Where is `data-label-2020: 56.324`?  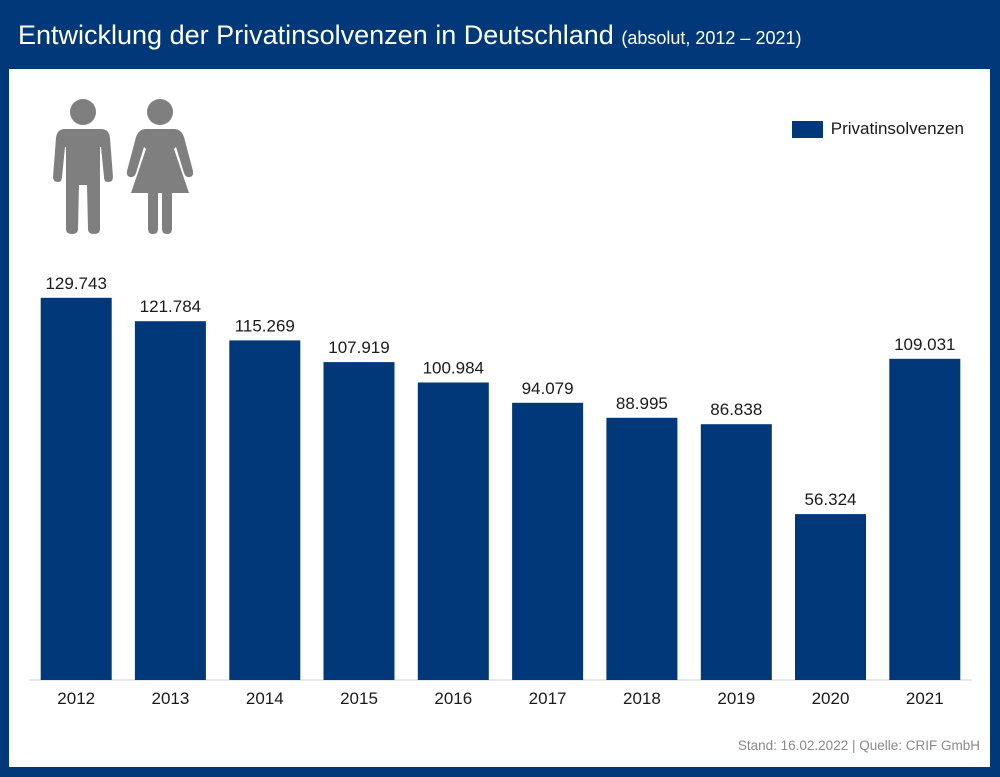
data-label-2020: 56.324 is located at coordinates (831, 499).